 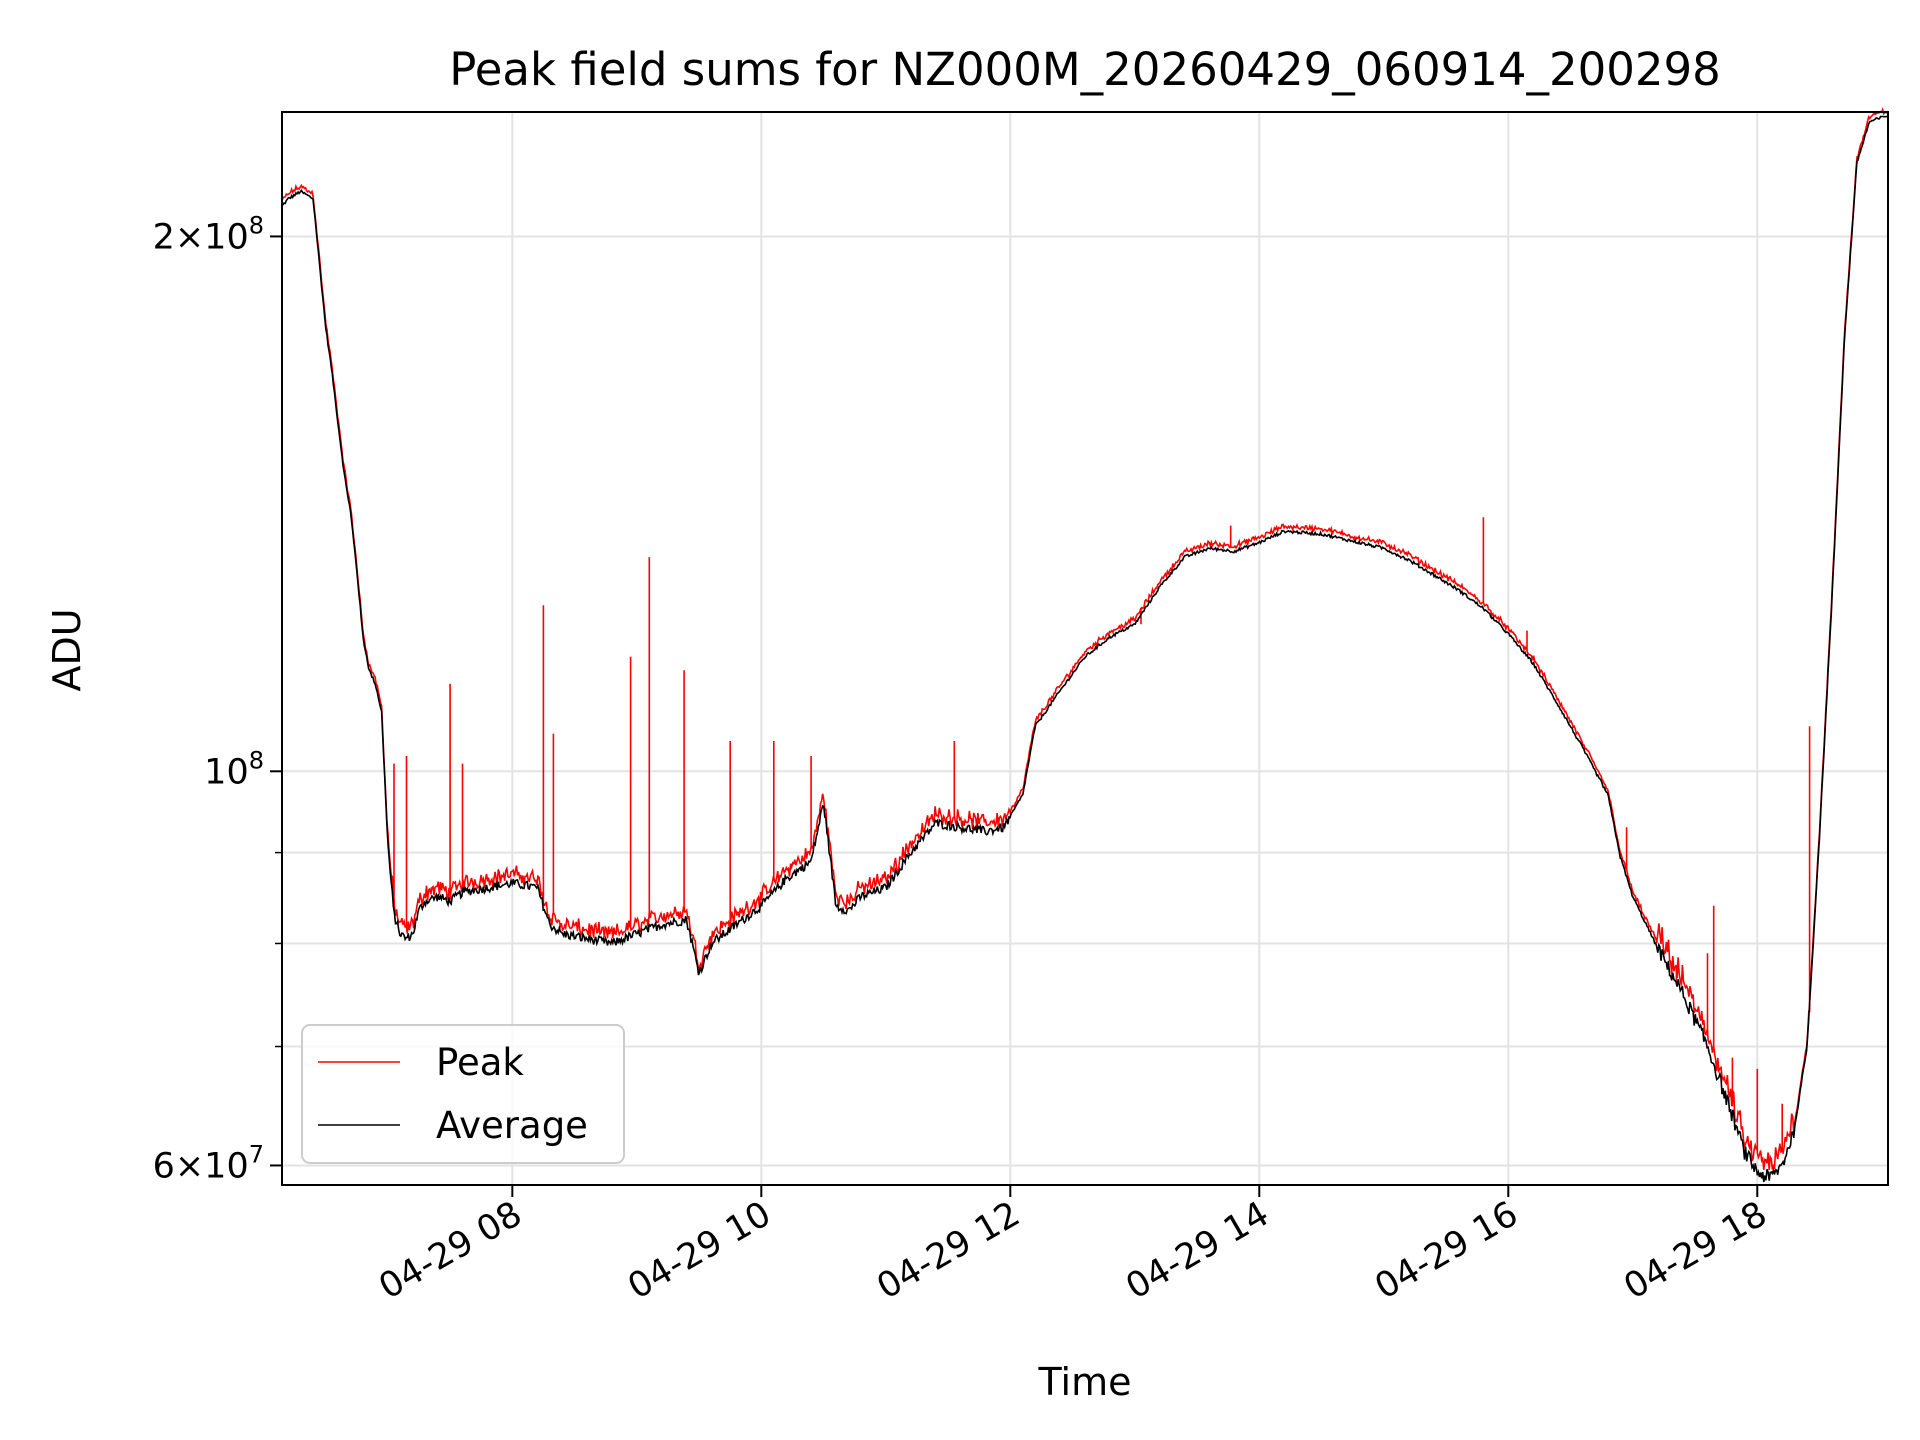 I want to click on y-tick-label: 6×107, so click(x=208, y=1163).